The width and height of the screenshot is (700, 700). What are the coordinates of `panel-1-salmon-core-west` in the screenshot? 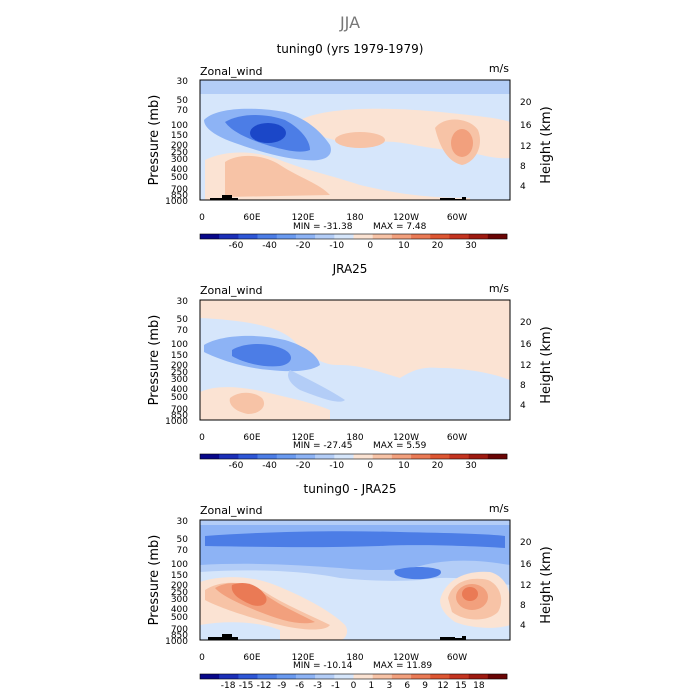 It's located at (360, 140).